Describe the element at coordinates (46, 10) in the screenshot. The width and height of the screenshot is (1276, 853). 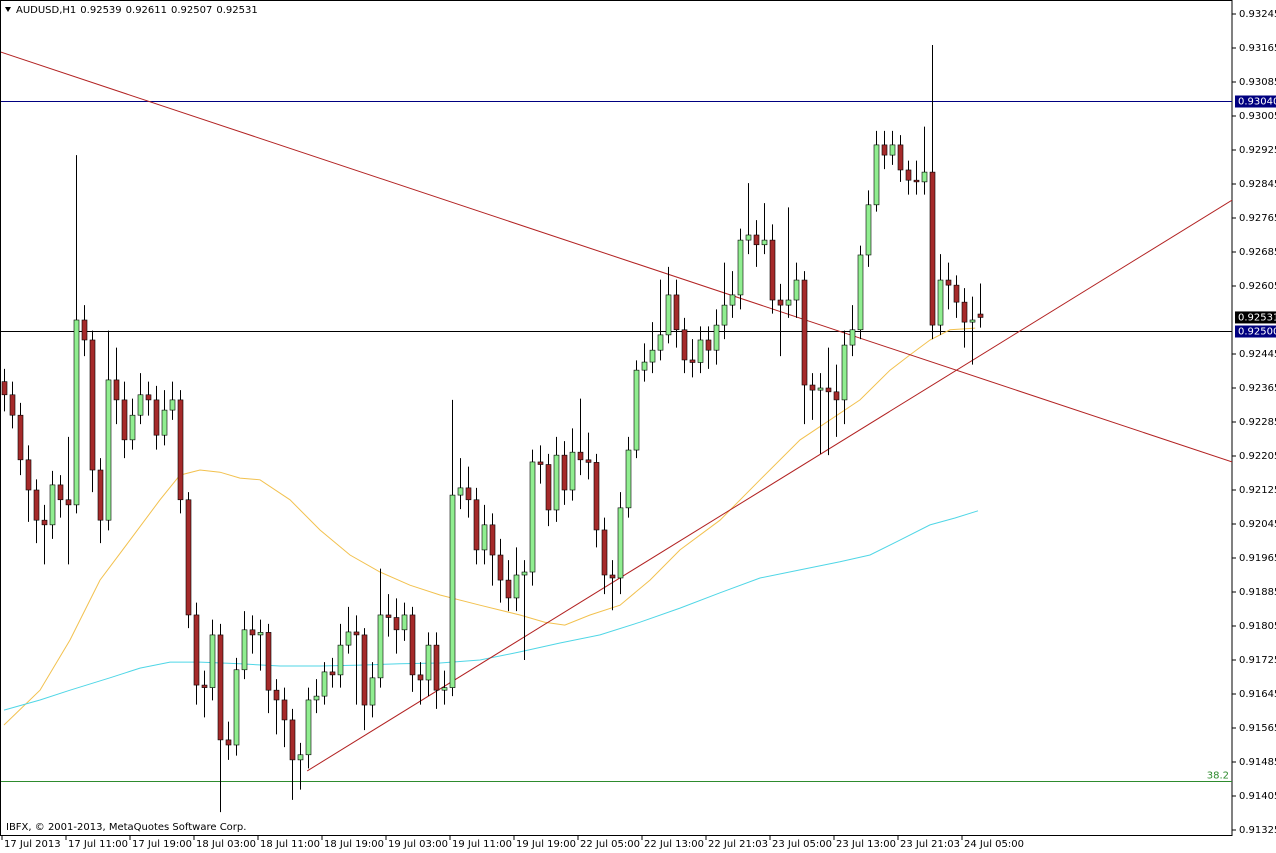
I see `symbol: AUDUSD,H1` at that location.